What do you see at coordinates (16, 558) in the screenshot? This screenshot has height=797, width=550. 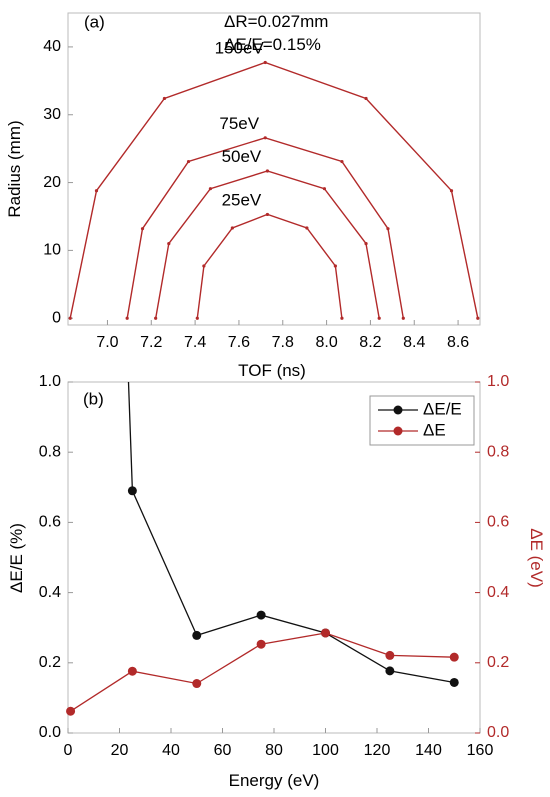 I see `panel-b-left-axis-label: ΔE/E (%)` at bounding box center [16, 558].